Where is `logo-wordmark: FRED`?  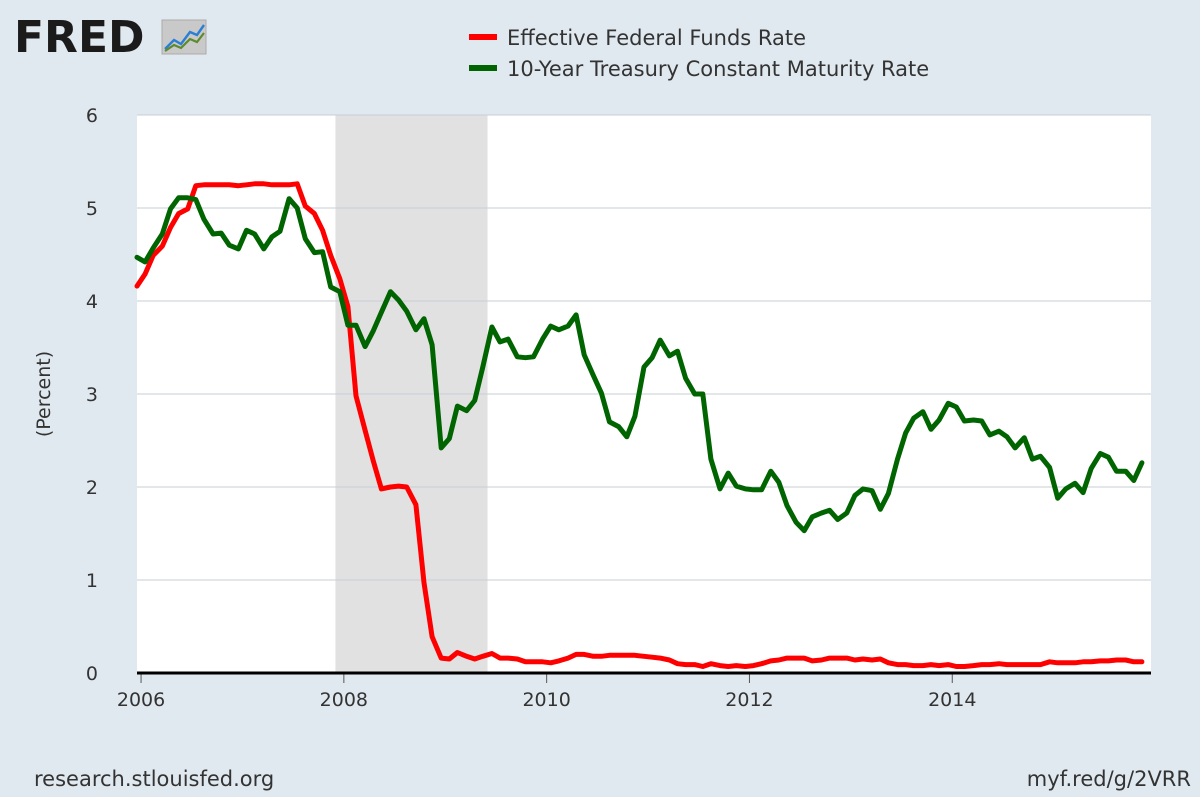
logo-wordmark: FRED is located at coordinates (79, 37).